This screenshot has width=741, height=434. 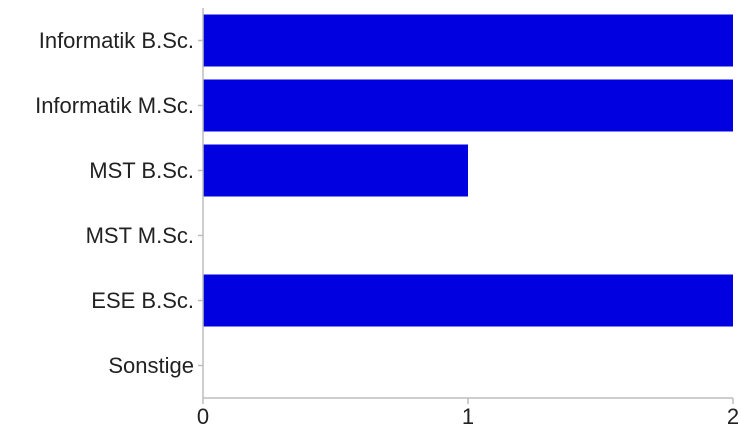 I want to click on bar-ese-b-sc, so click(x=468, y=300).